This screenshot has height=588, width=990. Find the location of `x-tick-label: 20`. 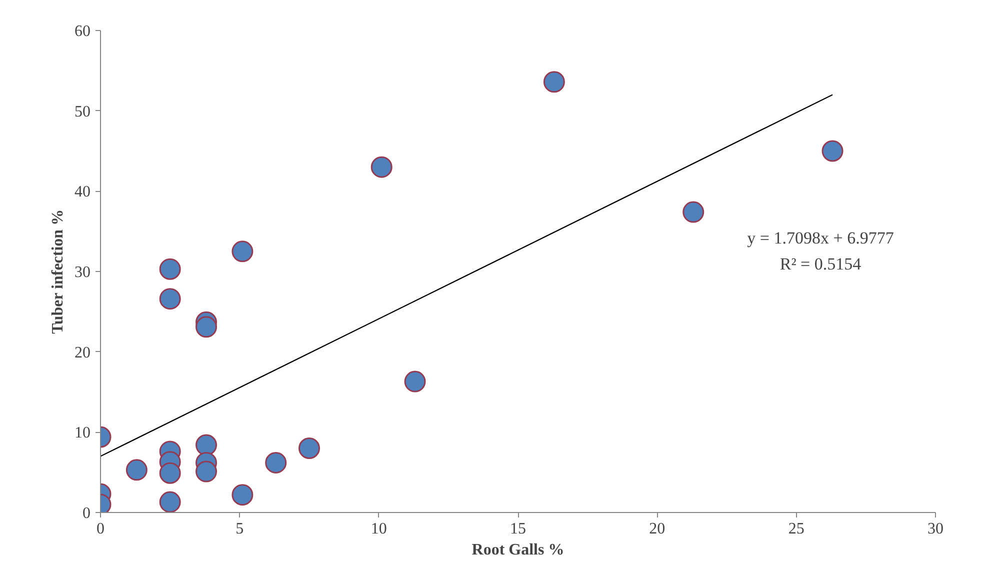

x-tick-label: 20 is located at coordinates (657, 529).